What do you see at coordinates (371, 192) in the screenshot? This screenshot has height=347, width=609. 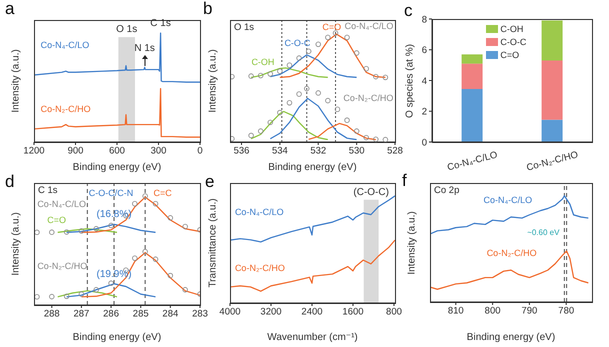 I see `band-label: (C-O-C)` at bounding box center [371, 192].